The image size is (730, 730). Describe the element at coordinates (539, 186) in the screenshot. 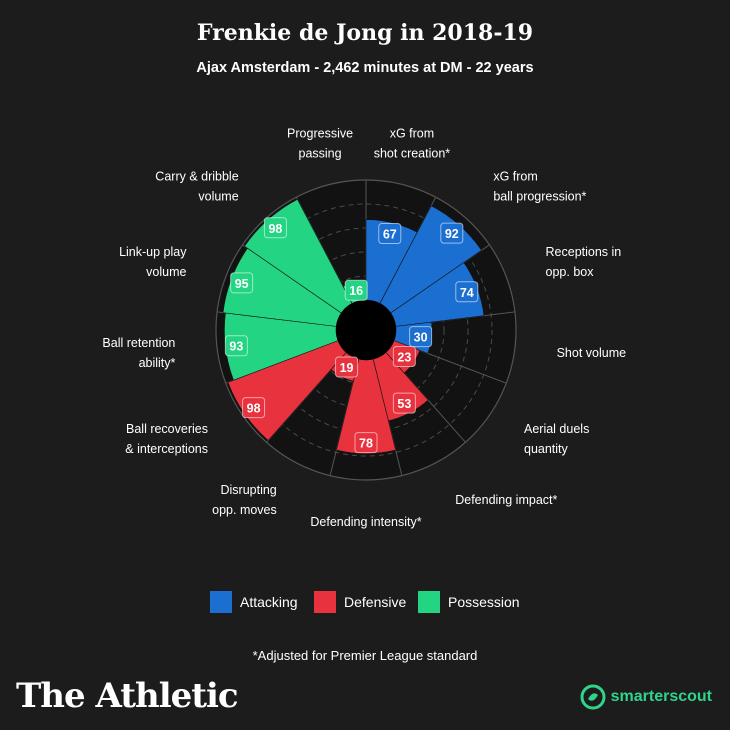

I see `category-label: xG from ball progression*` at that location.